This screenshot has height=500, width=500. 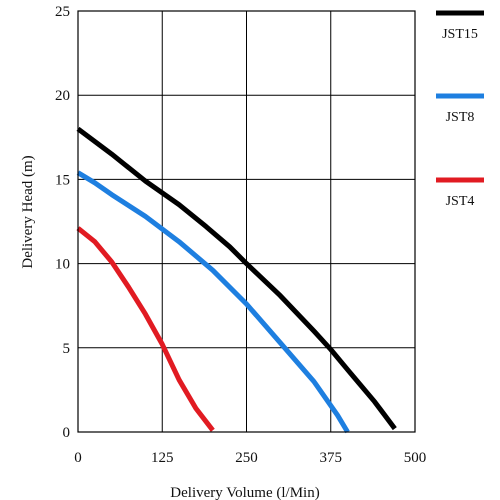 I want to click on y-tick-label: 10, so click(x=62, y=265).